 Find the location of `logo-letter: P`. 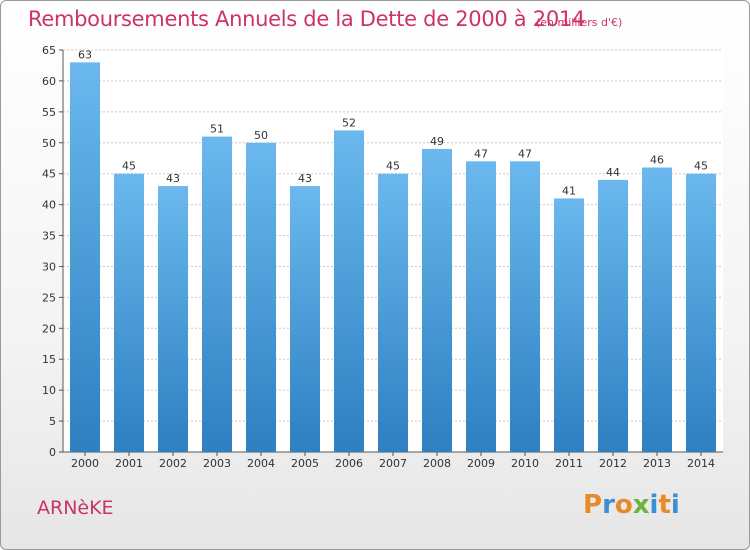

logo-letter: P is located at coordinates (593, 505).